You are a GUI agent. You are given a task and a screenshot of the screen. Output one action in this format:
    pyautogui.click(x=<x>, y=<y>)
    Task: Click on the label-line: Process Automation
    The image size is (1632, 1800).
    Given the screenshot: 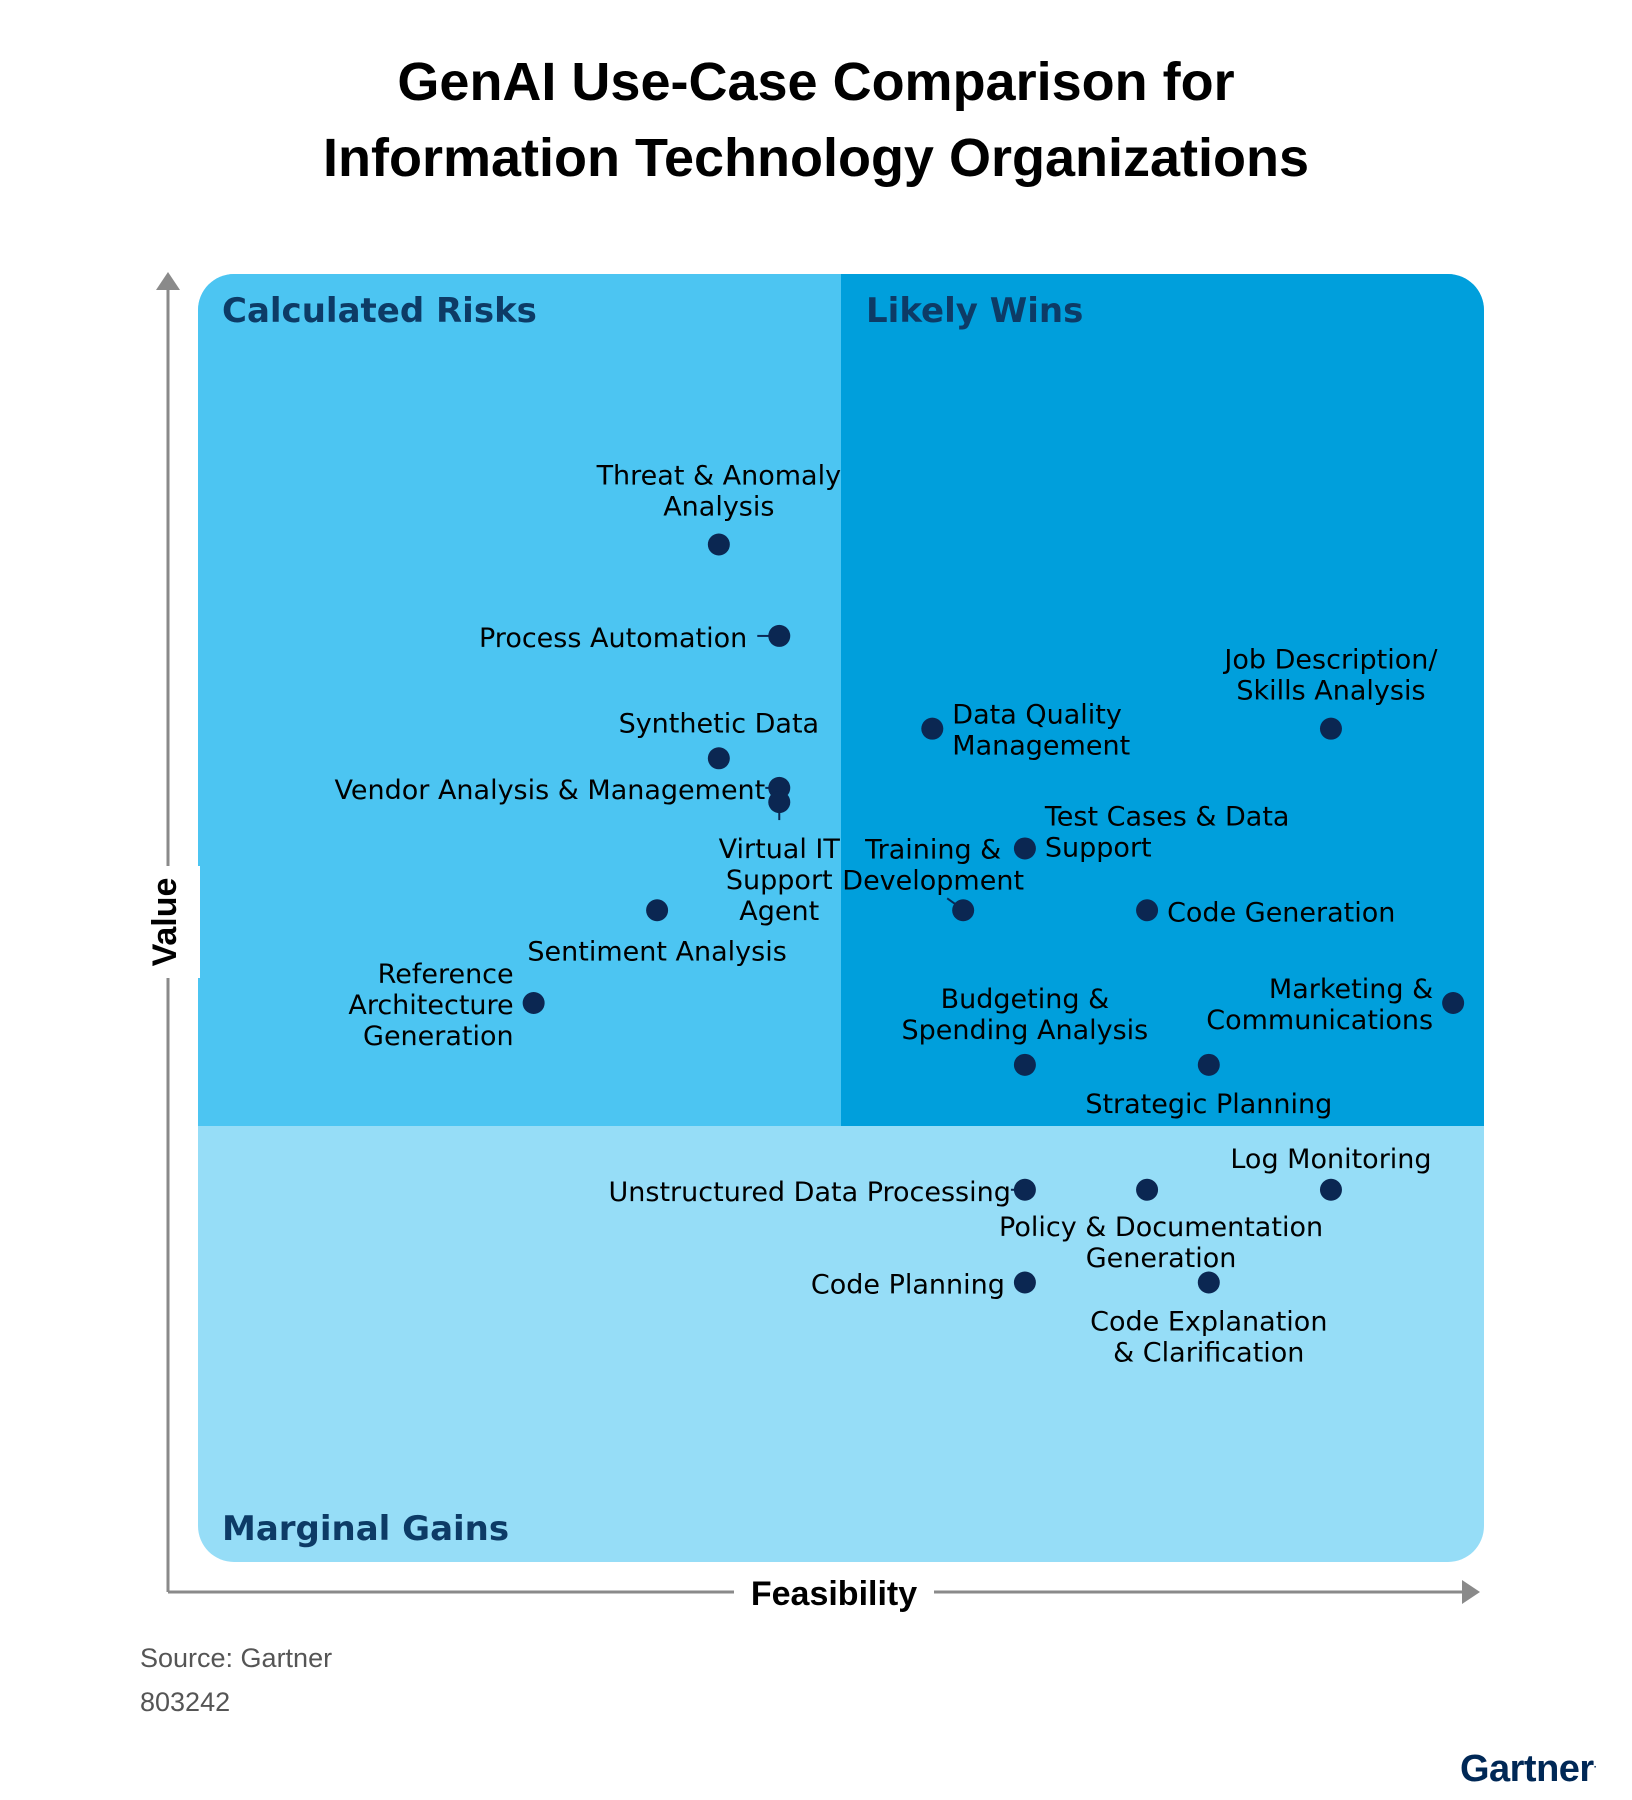 What is the action you would take?
    pyautogui.click(x=613, y=638)
    